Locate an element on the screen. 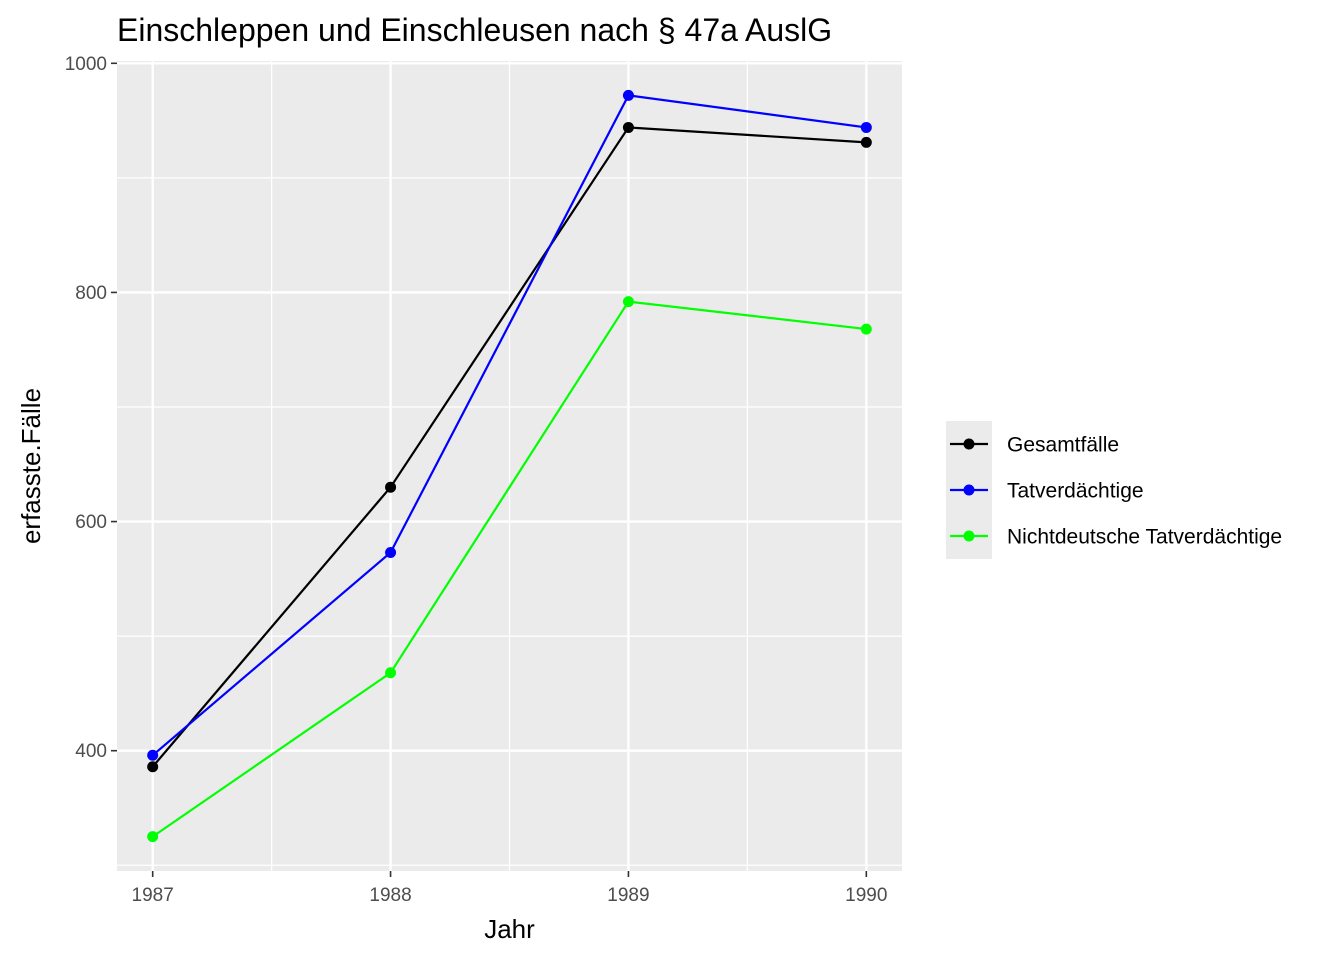 The width and height of the screenshot is (1344, 960). x-tick-label: 1988 is located at coordinates (390, 895).